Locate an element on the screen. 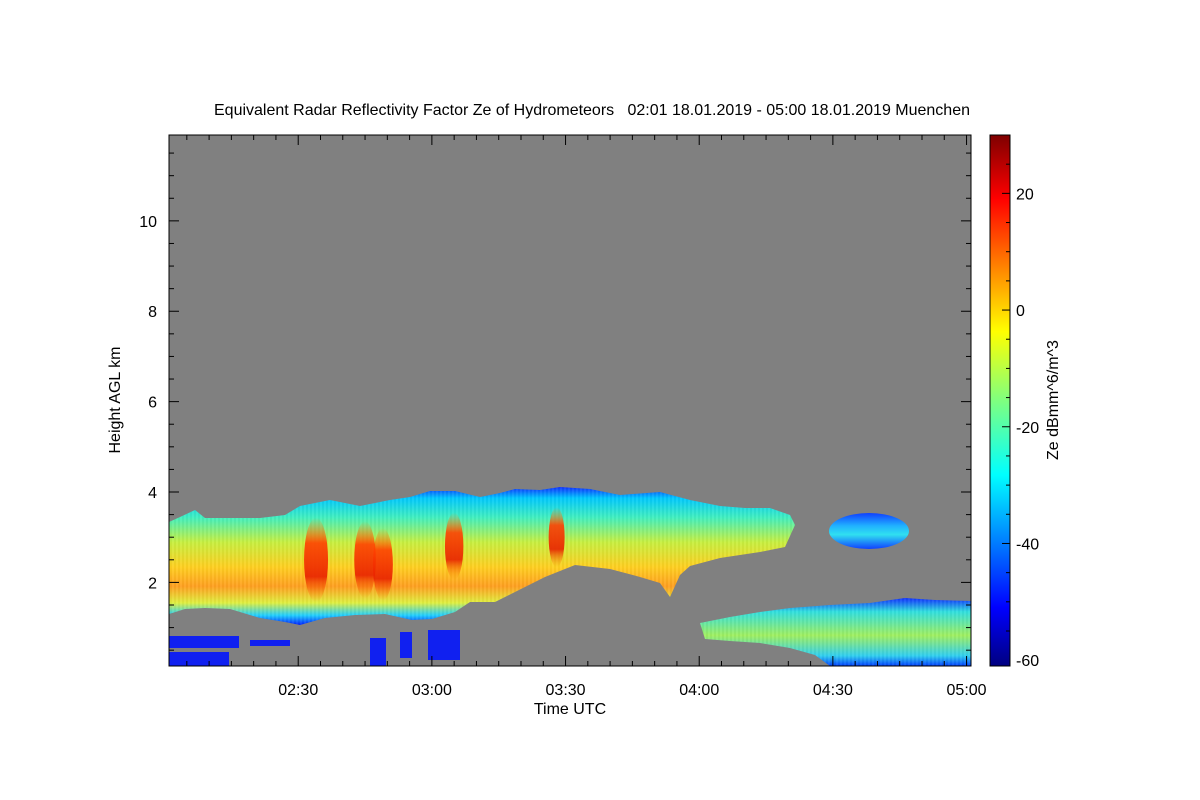  x-tick-label: 02:30 is located at coordinates (298, 690).